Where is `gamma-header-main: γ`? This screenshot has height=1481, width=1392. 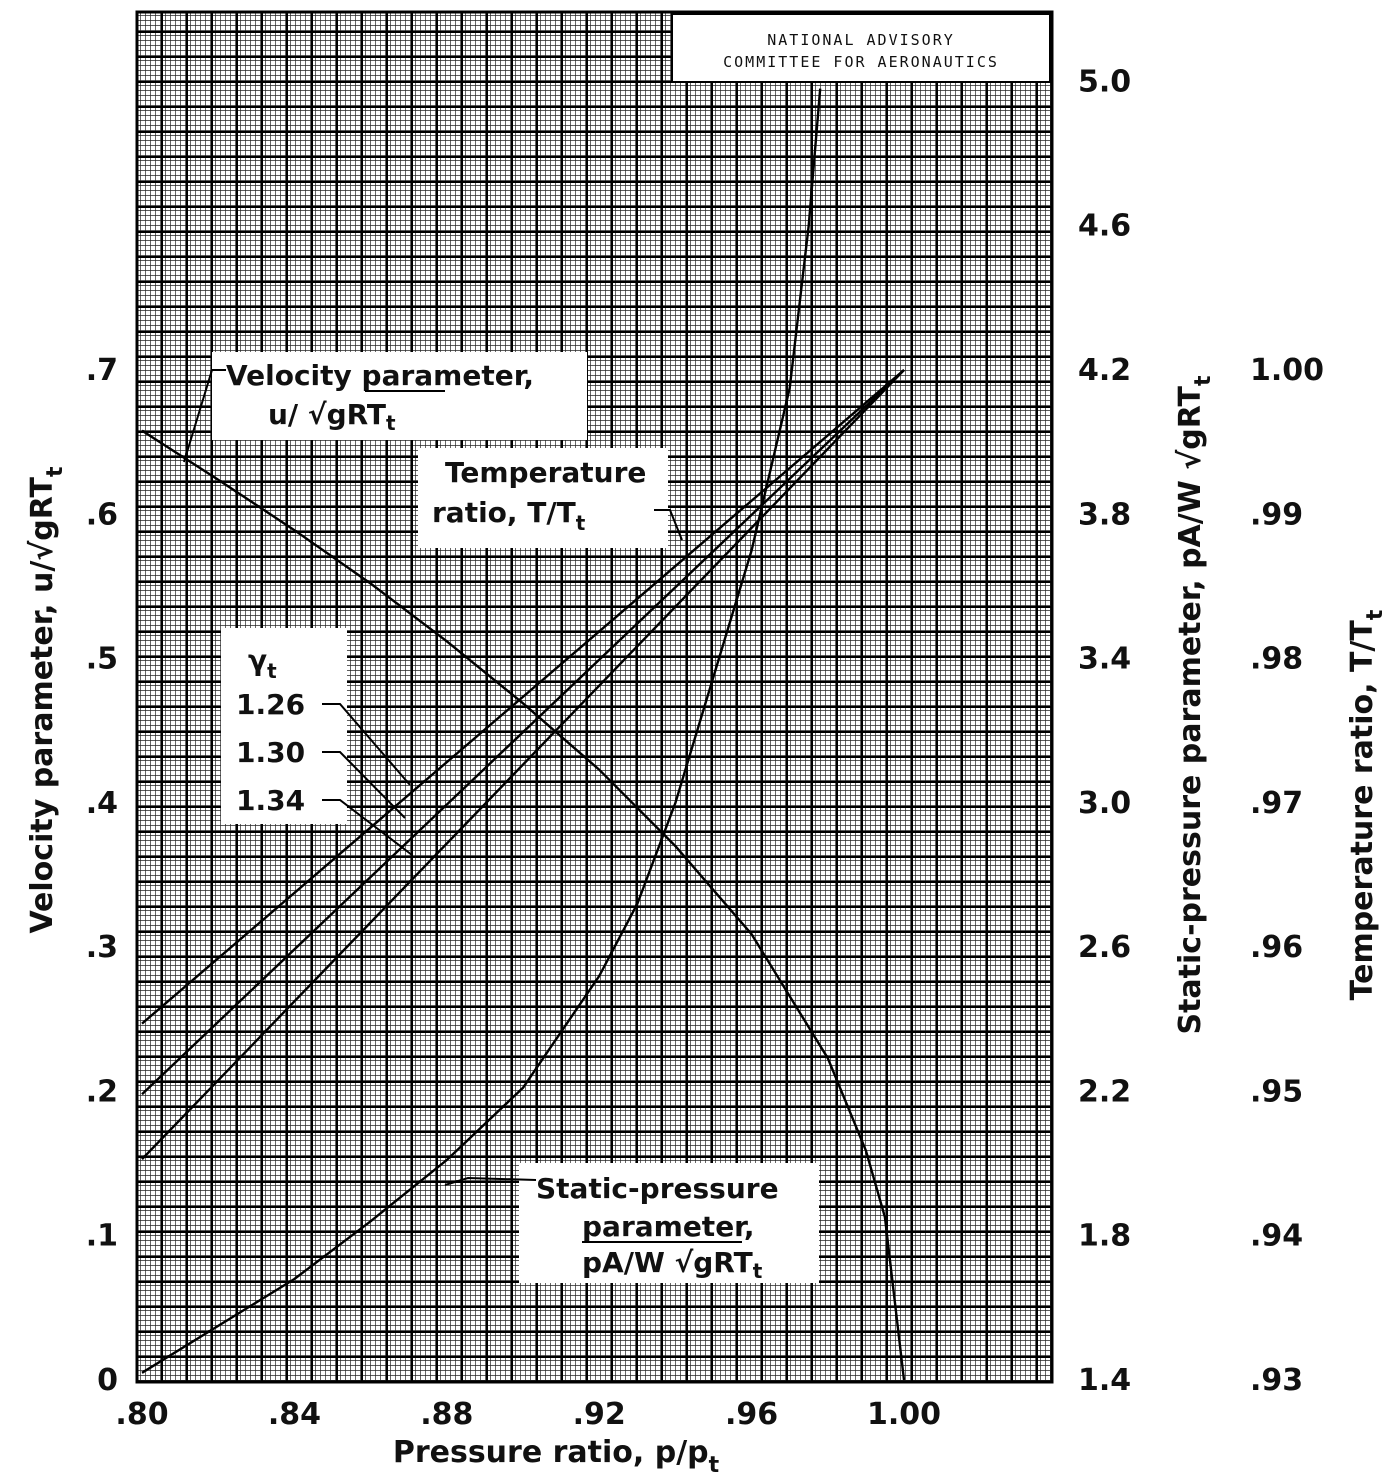
gamma-header-main: γ is located at coordinates (257, 660).